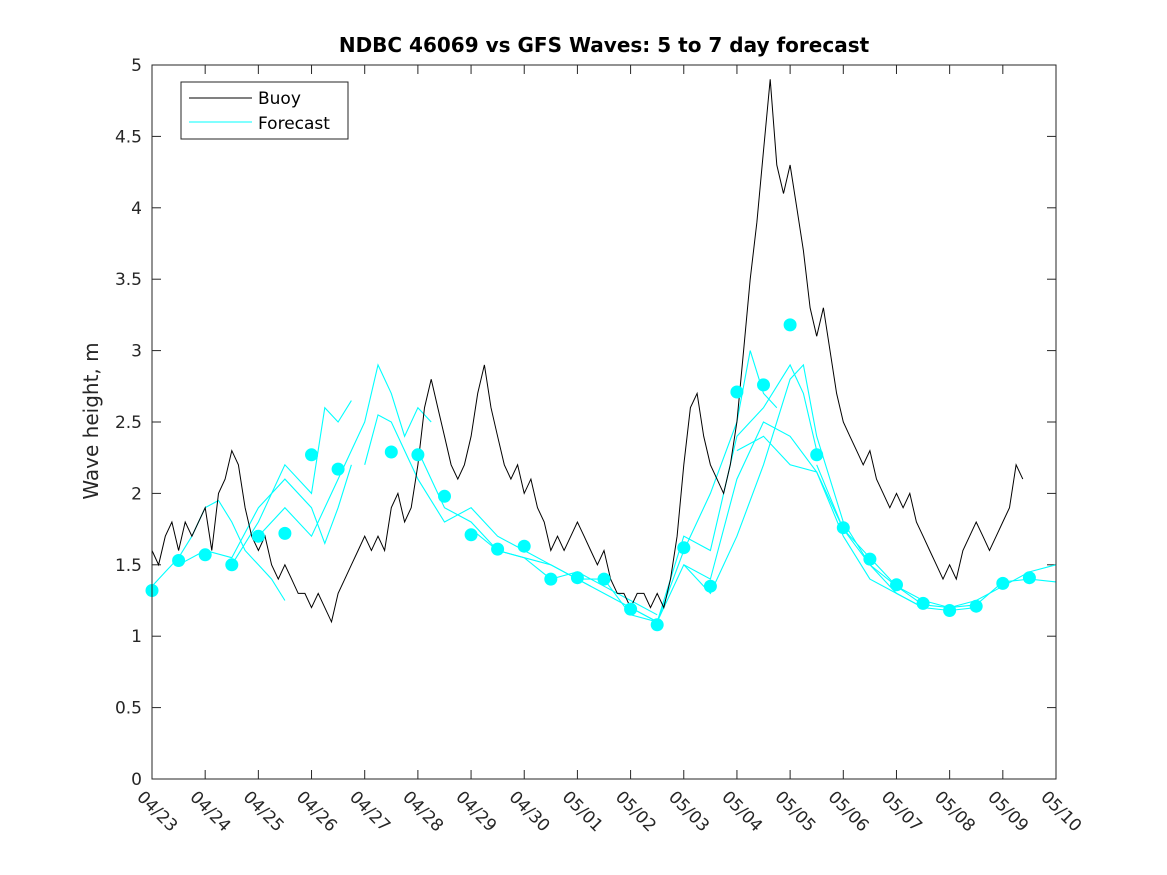  What do you see at coordinates (210, 811) in the screenshot?
I see `x-tick-label: 04/24` at bounding box center [210, 811].